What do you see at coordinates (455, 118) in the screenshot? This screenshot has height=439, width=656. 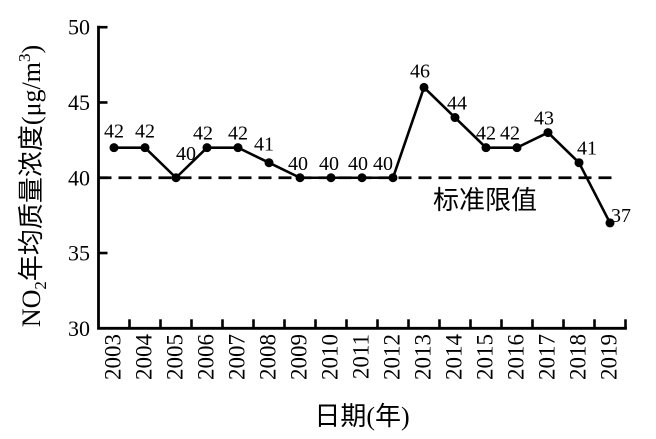 I see `data-point-2014` at bounding box center [455, 118].